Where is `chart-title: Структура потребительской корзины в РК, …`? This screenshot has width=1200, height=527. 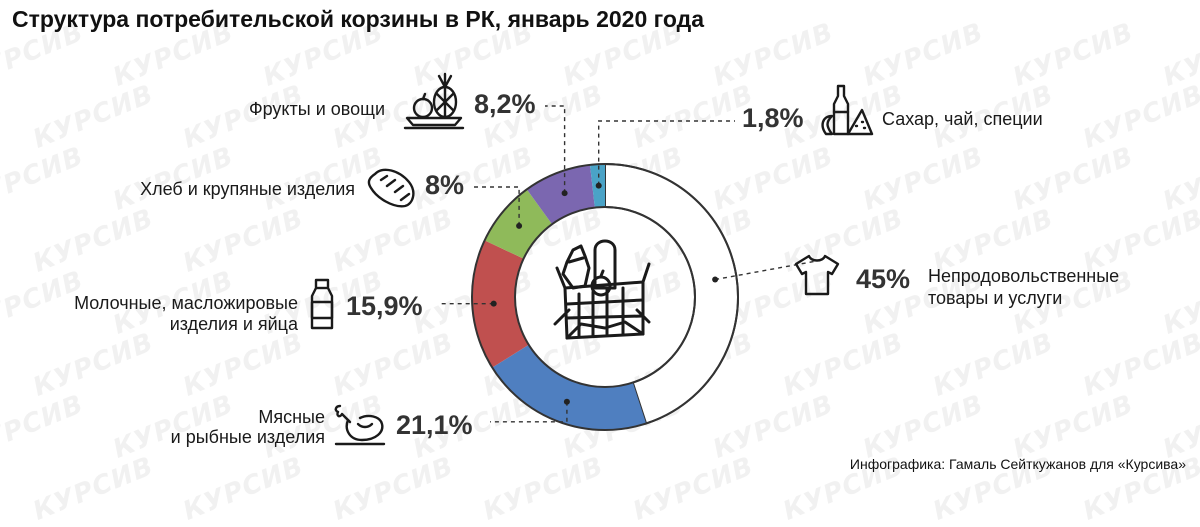
chart-title: Структура потребительской корзины в РК, … is located at coordinates (358, 19).